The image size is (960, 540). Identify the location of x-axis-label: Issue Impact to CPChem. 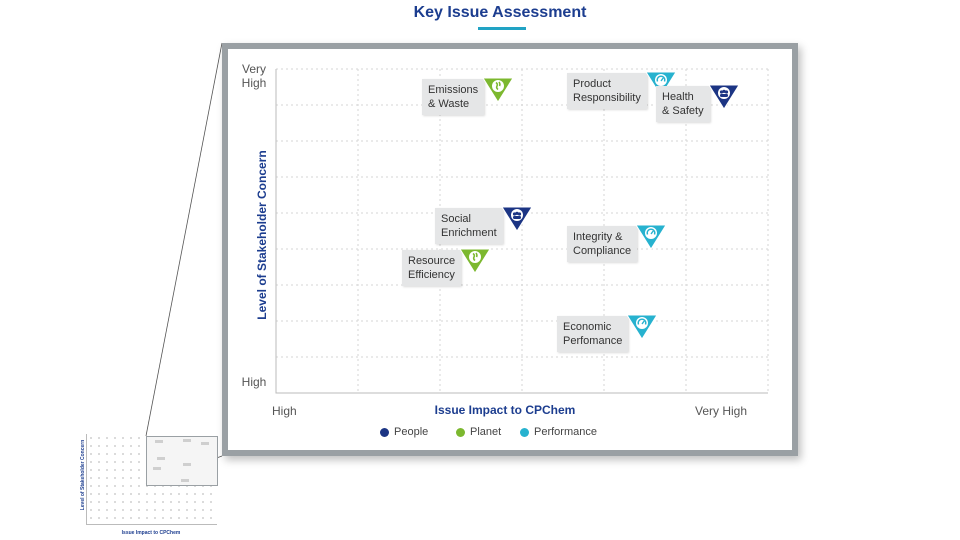
(505, 410).